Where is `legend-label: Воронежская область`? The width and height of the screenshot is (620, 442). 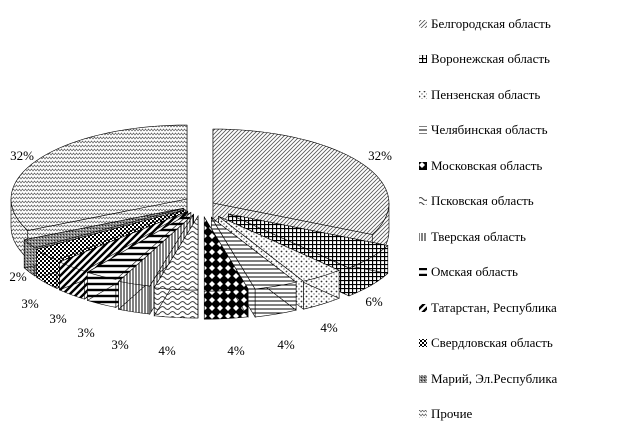
legend-label: Воронежская область is located at coordinates (490, 59).